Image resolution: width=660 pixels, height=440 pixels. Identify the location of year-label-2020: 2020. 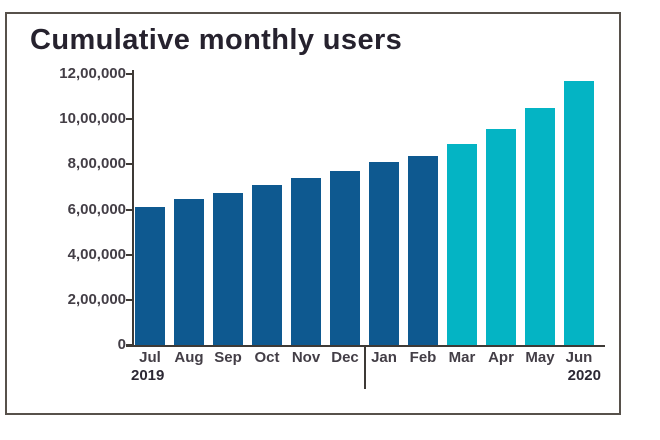
(584, 375).